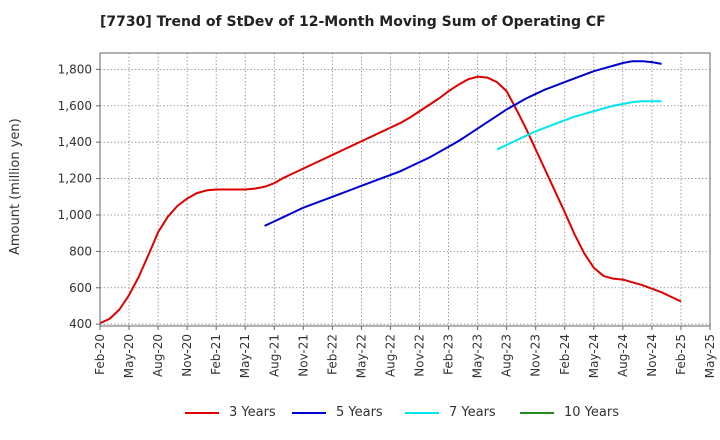 The width and height of the screenshot is (720, 440). What do you see at coordinates (309, 412) in the screenshot?
I see `legend-swatch-5-years` at bounding box center [309, 412].